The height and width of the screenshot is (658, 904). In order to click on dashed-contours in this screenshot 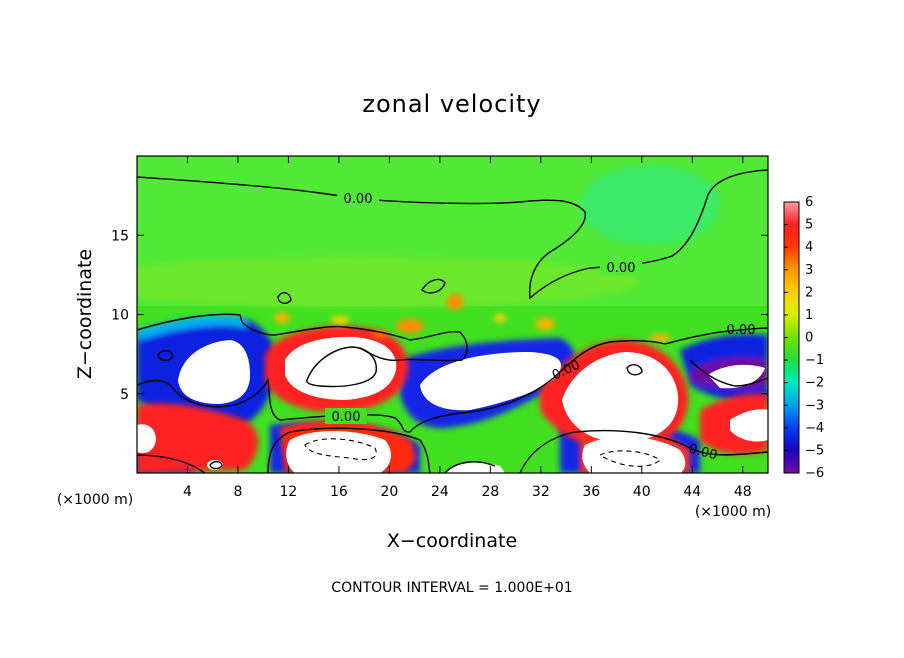, I will do `click(482, 452)`.